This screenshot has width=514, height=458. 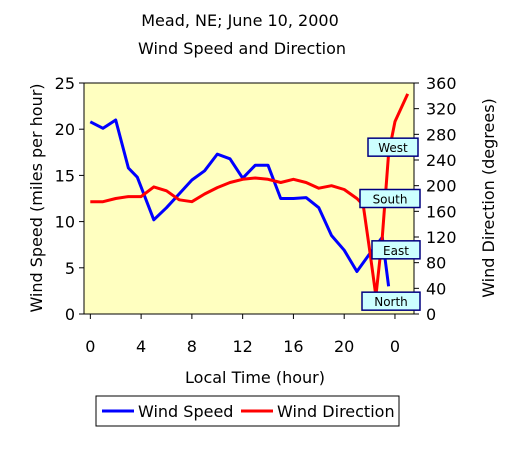 What do you see at coordinates (65, 83) in the screenshot?
I see `y-tick-label: 25` at bounding box center [65, 83].